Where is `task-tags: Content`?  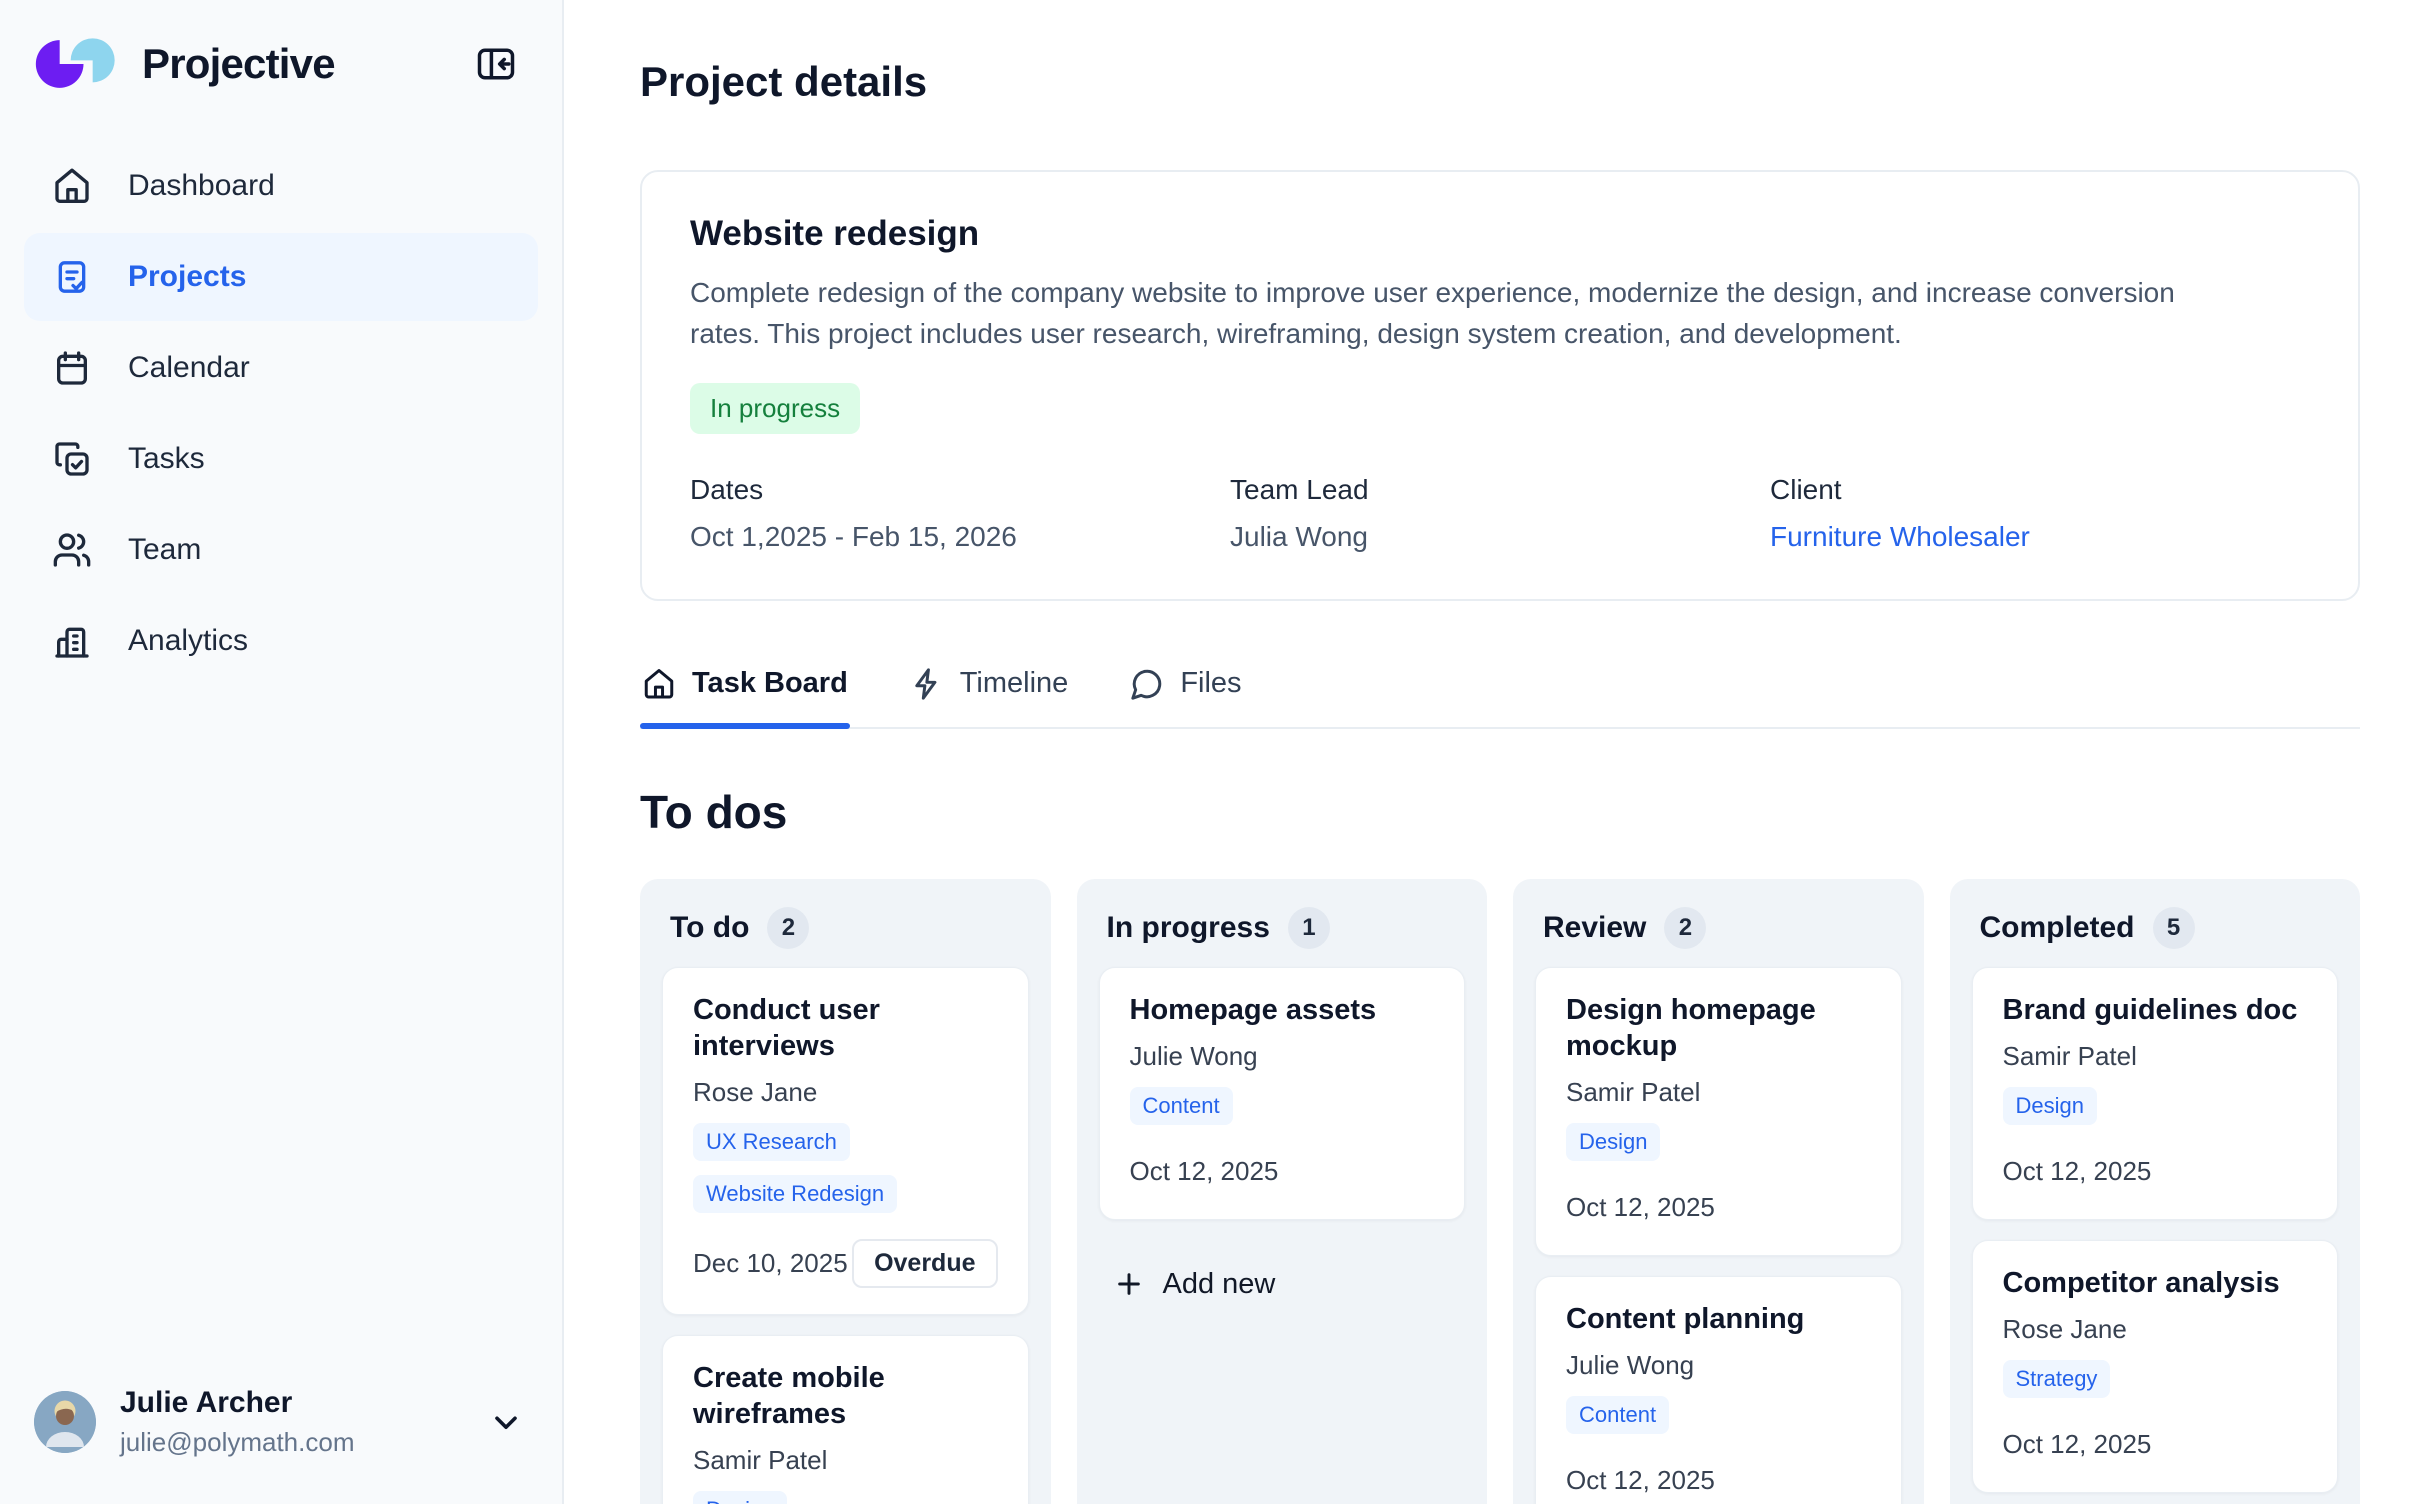
task-tags: Content is located at coordinates (1282, 1105).